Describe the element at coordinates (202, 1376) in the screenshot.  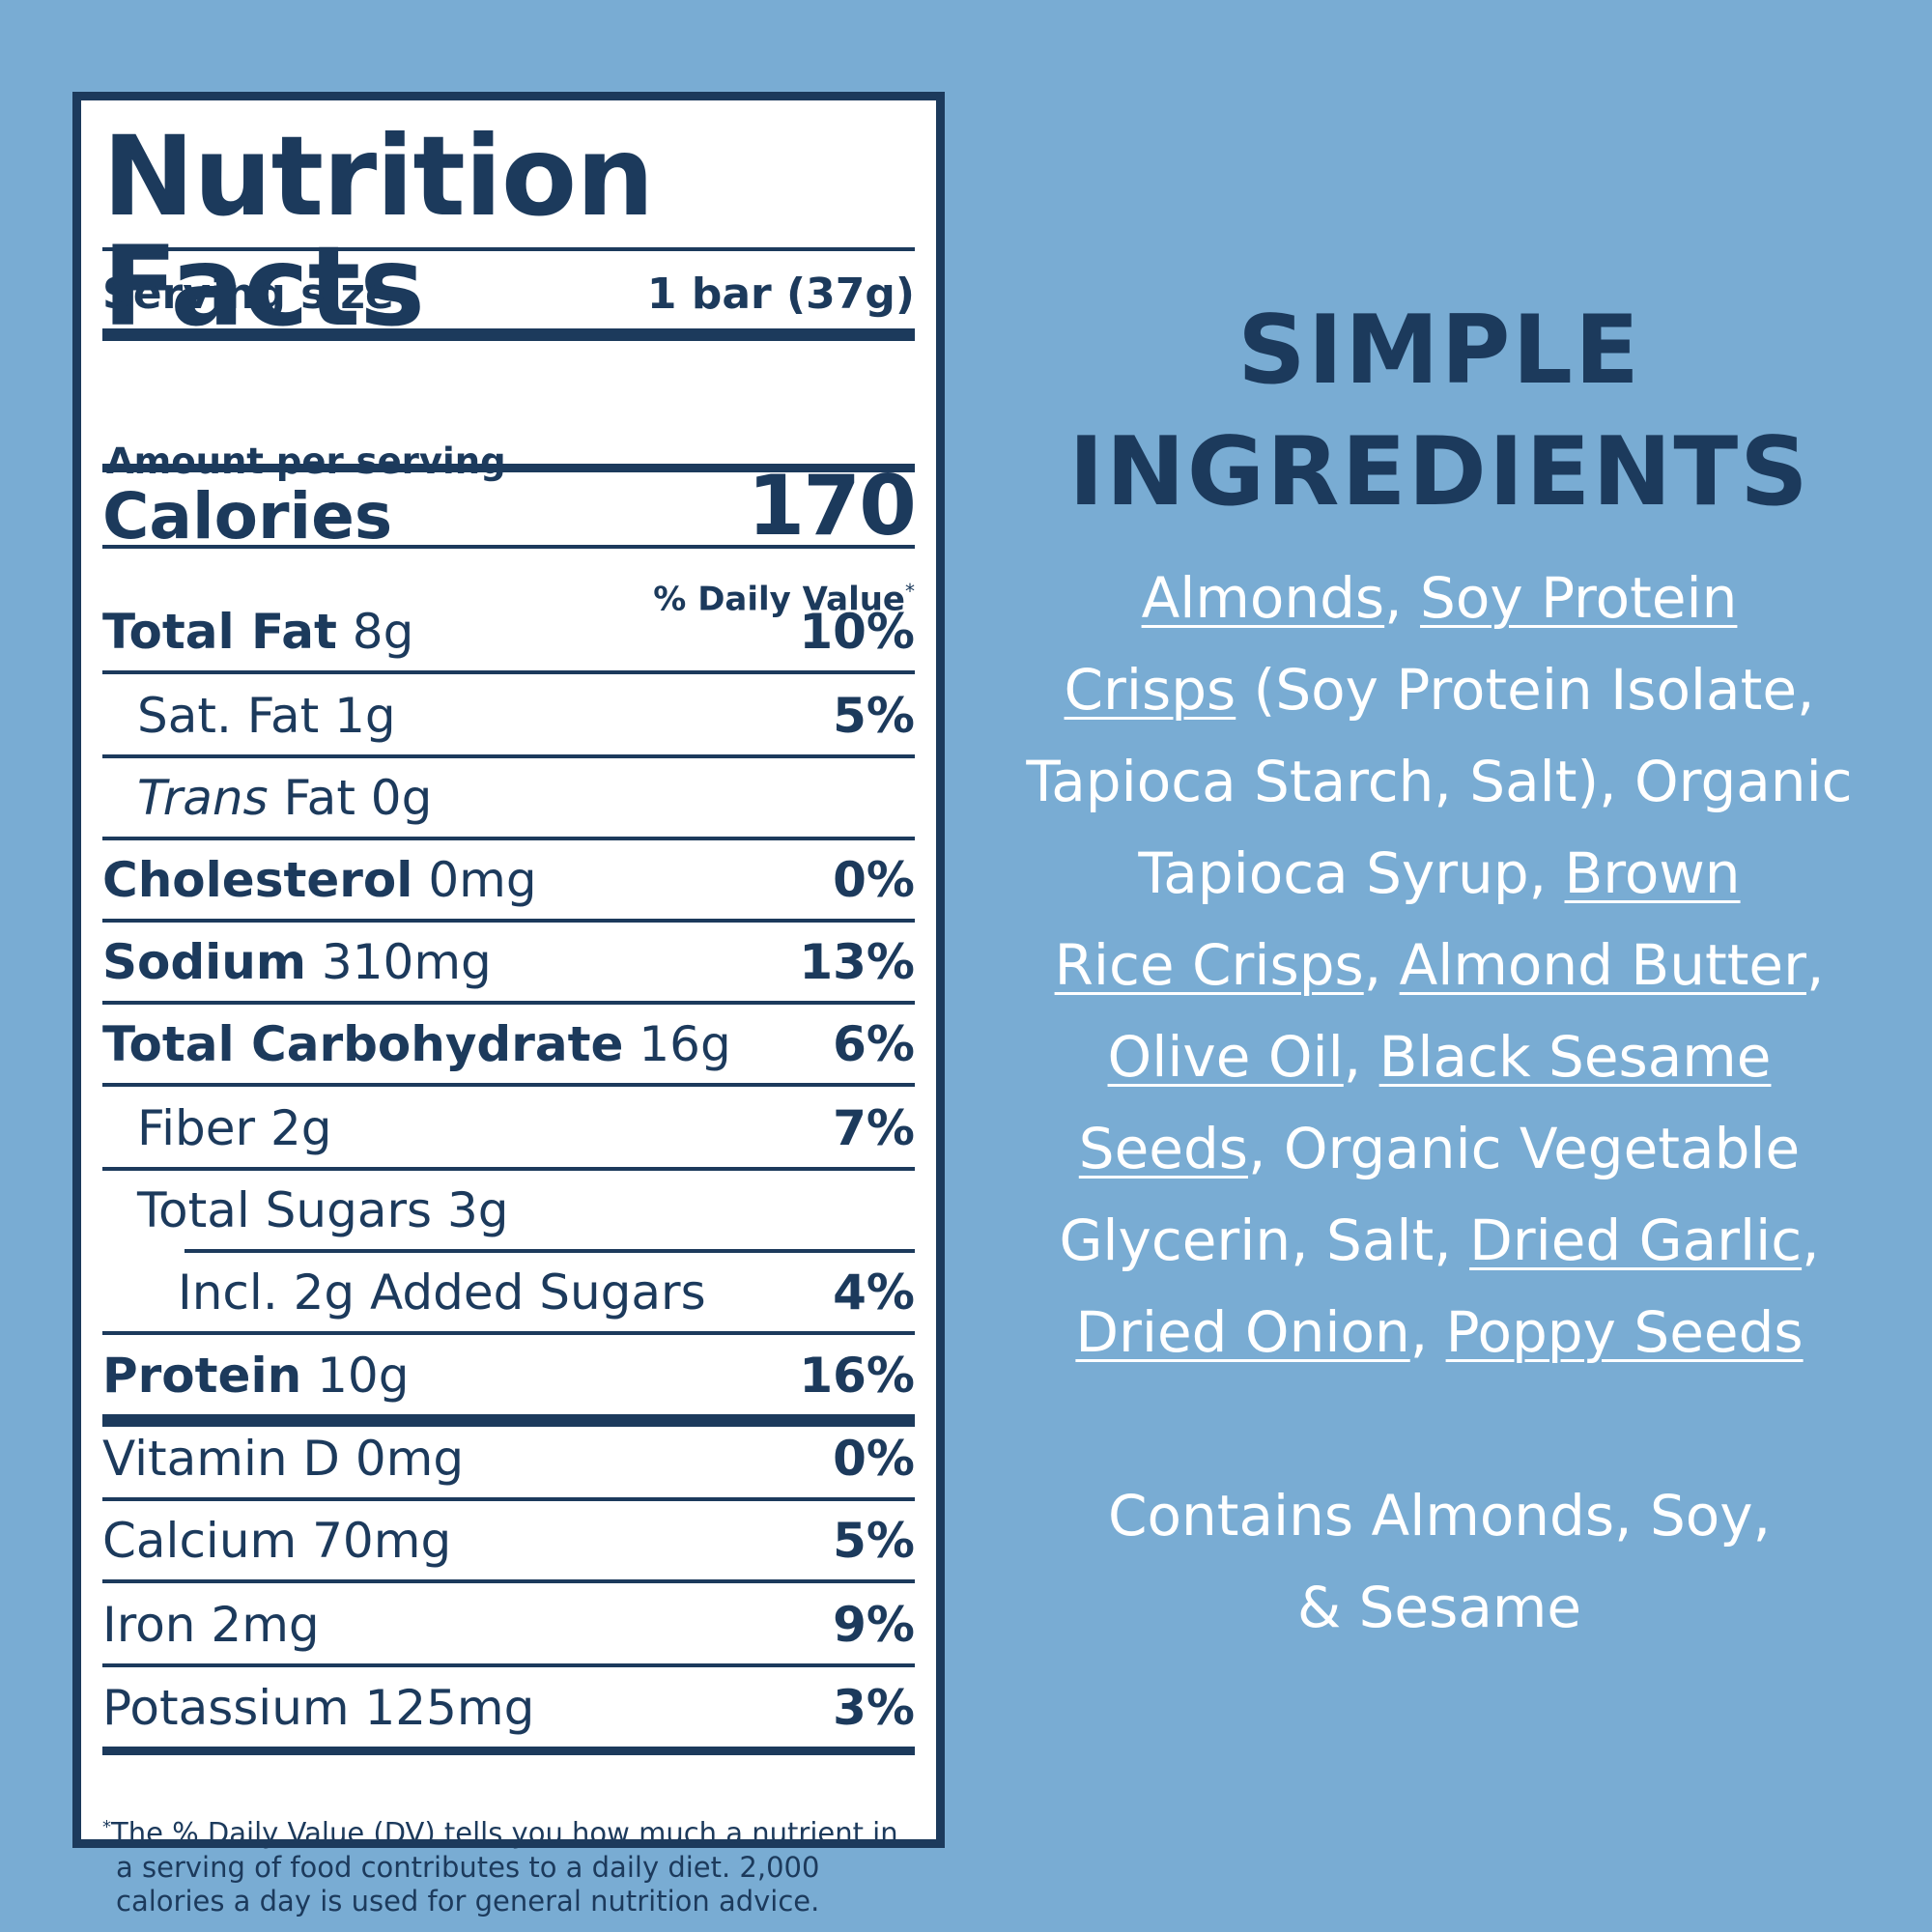
I see `nutrient-name: Protein` at that location.